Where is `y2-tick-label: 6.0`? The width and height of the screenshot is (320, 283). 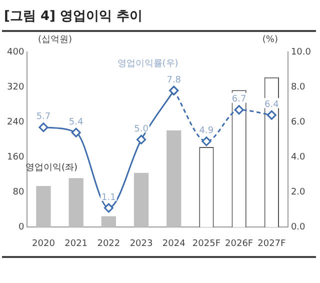
y2-tick-label: 6.0 is located at coordinates (298, 122).